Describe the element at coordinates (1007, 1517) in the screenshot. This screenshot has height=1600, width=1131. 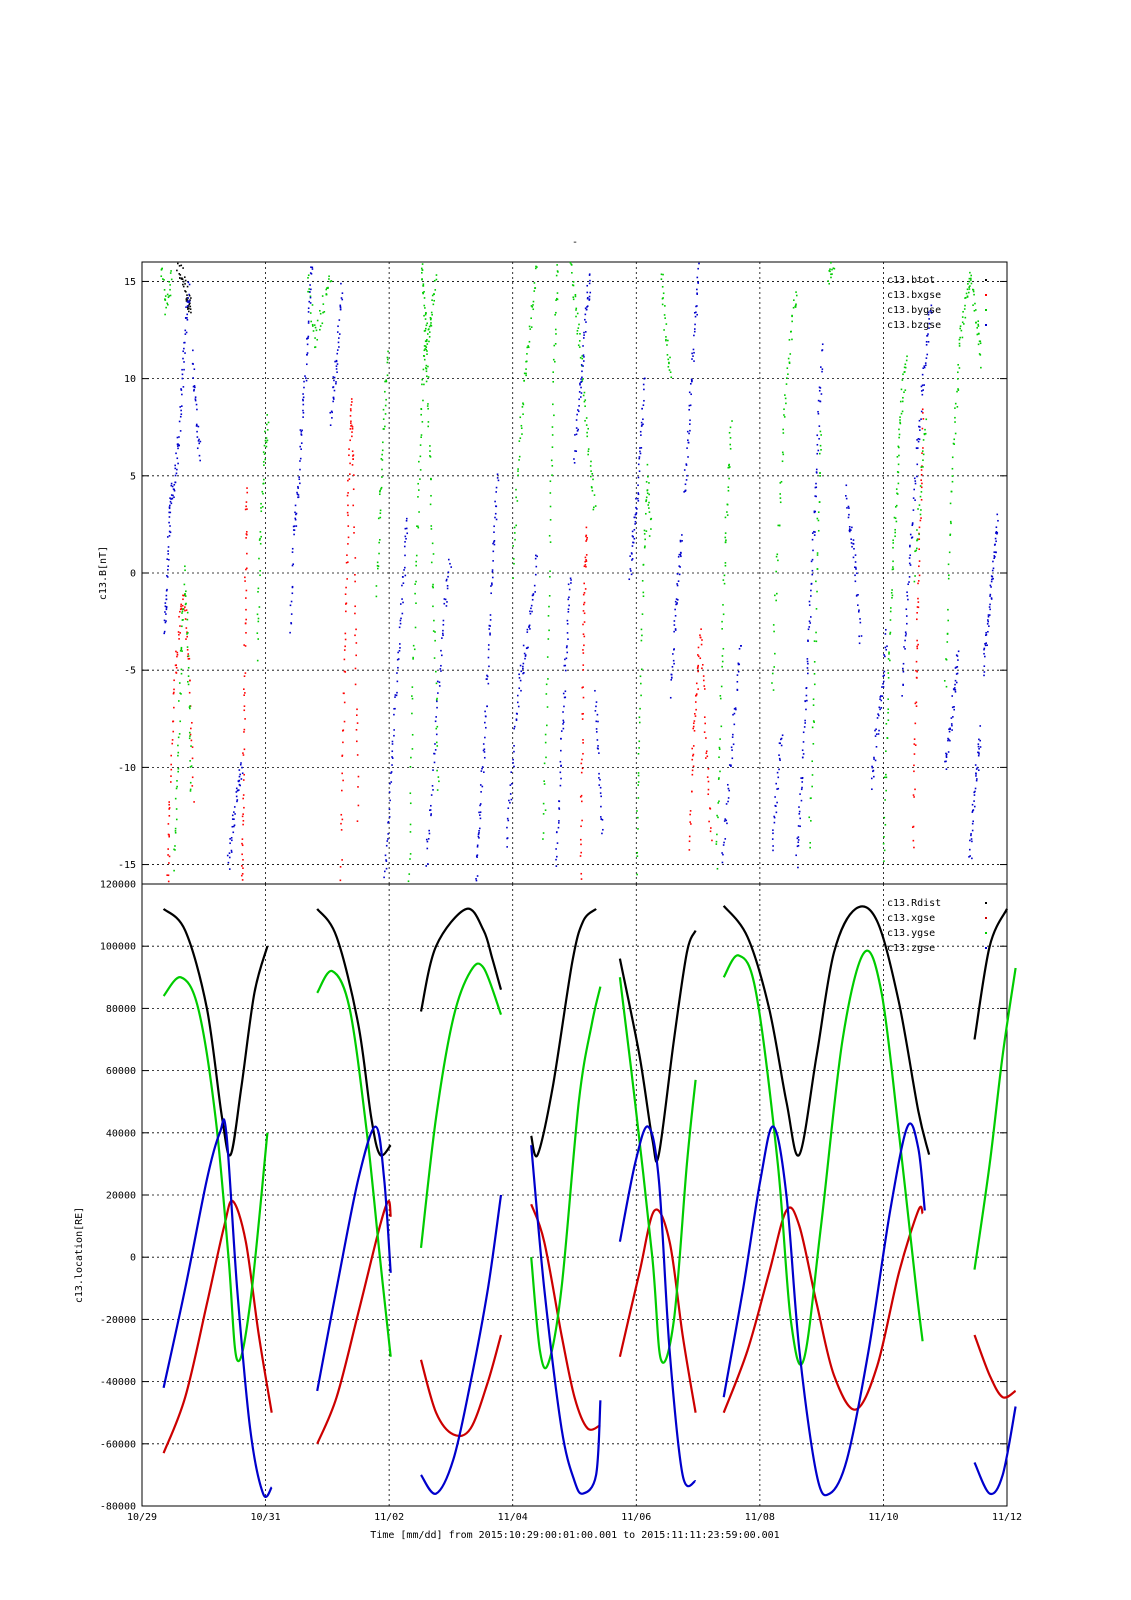
I see `x-tick-label: 11/12` at that location.